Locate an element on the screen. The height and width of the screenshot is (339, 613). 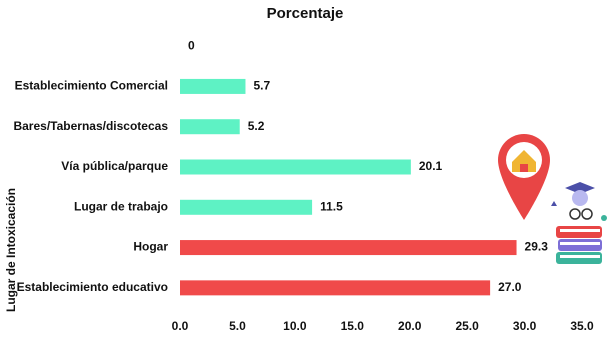
y-axis-label: Lugar de Intoxicación is located at coordinates (11, 250).